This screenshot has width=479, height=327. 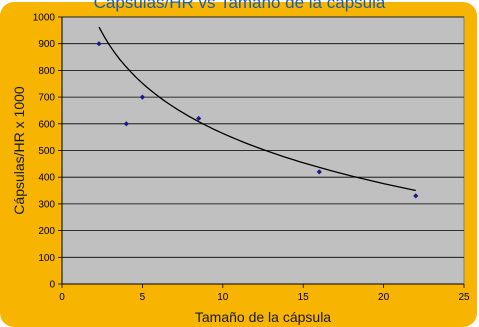 What do you see at coordinates (46, 204) in the screenshot?
I see `y-tick-label: 300` at bounding box center [46, 204].